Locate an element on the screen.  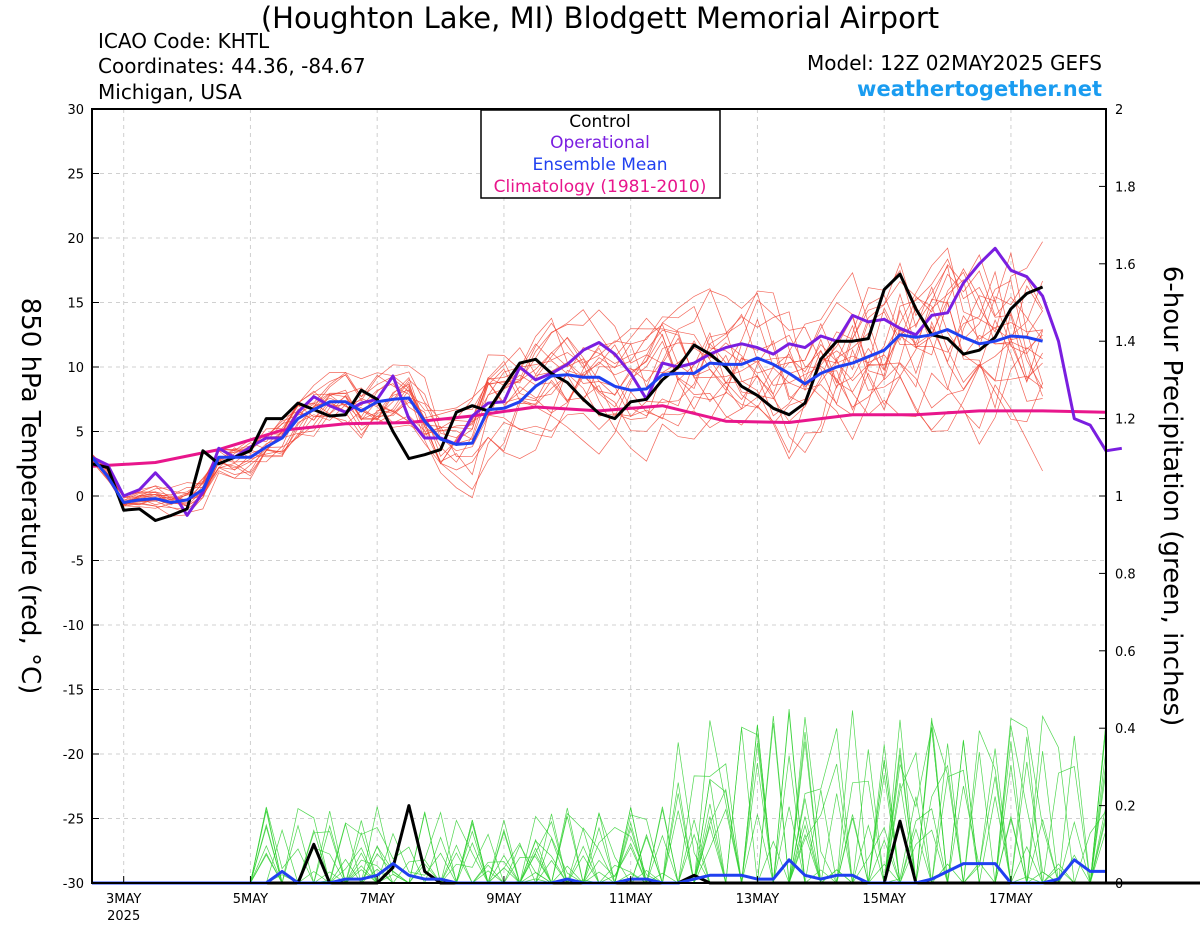
tick-label-left: -30 is located at coordinates (73, 884).